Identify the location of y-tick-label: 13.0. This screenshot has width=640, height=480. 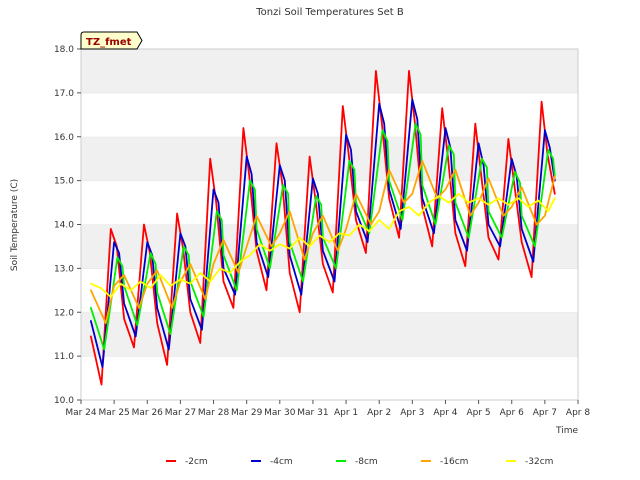
(64, 269).